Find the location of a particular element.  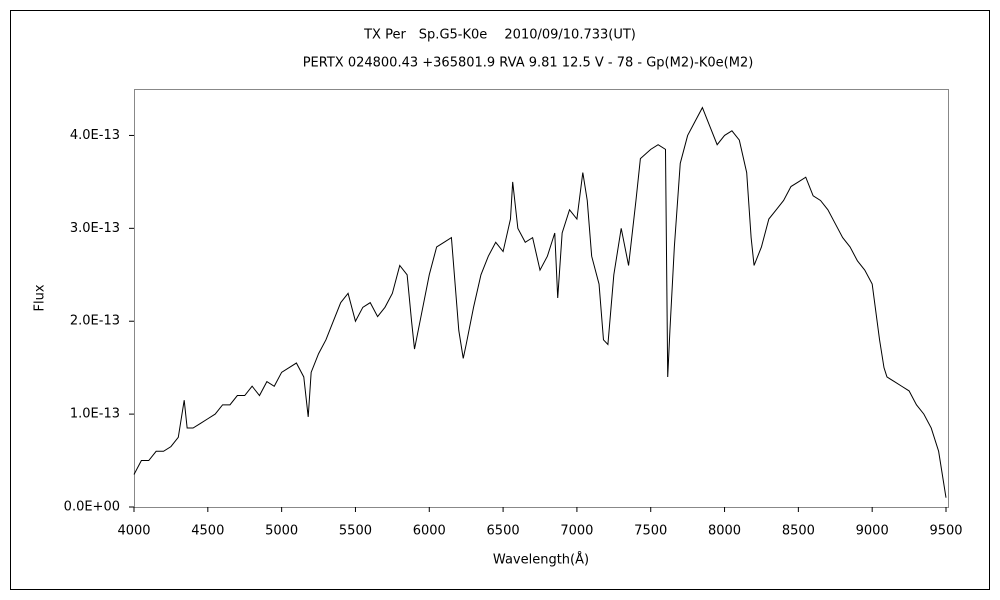

x-tick-label: 5500 is located at coordinates (355, 531).